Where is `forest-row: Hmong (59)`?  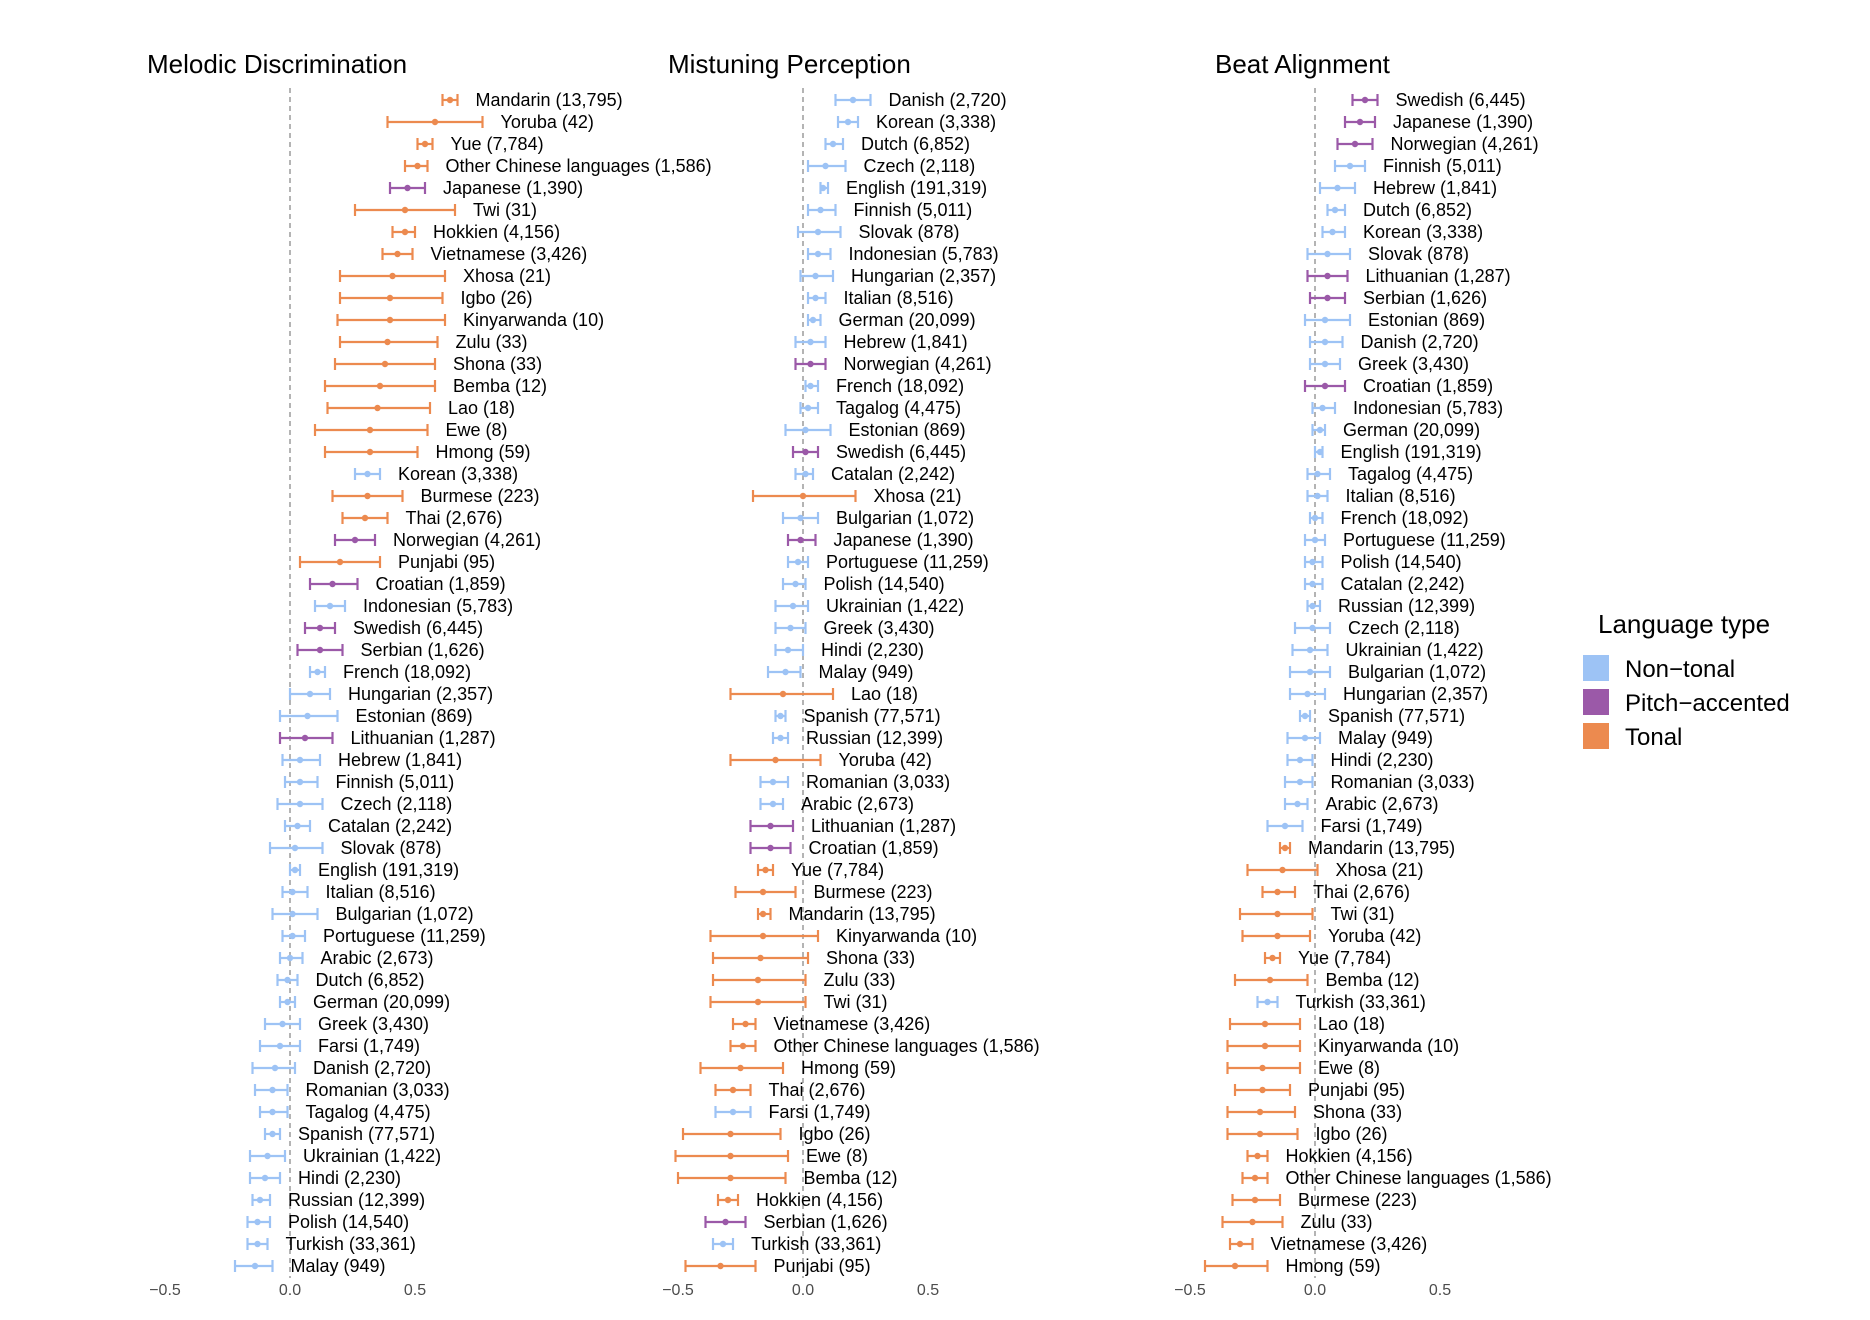 forest-row: Hmong (59) is located at coordinates (797, 1068).